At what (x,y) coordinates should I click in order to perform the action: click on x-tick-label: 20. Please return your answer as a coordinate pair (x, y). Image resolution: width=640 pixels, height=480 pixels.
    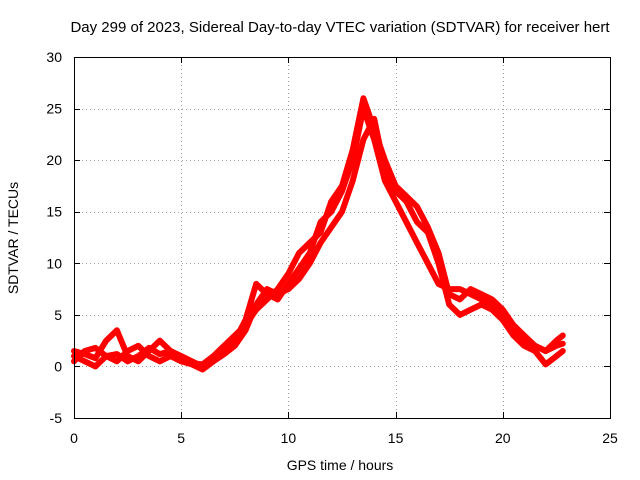
    Looking at the image, I should click on (503, 438).